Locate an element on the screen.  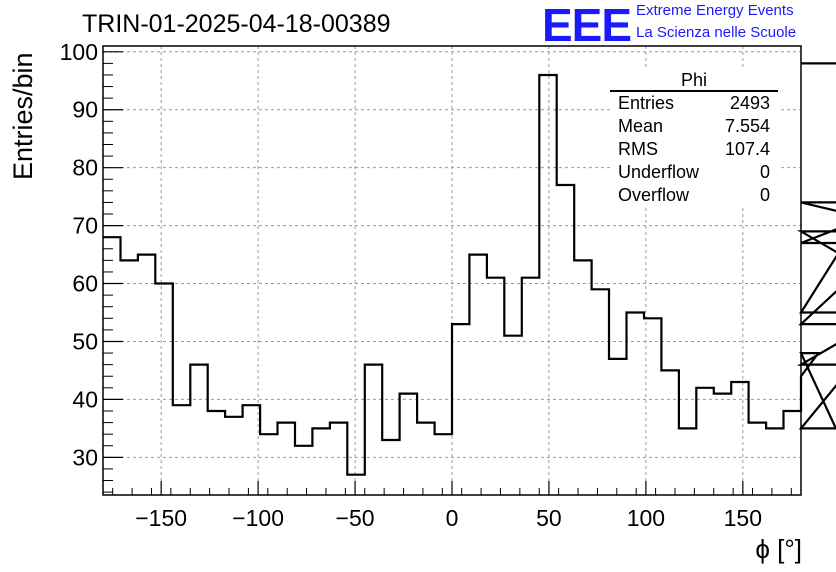
stats-row-underflow: Underflow 0 is located at coordinates (694, 172).